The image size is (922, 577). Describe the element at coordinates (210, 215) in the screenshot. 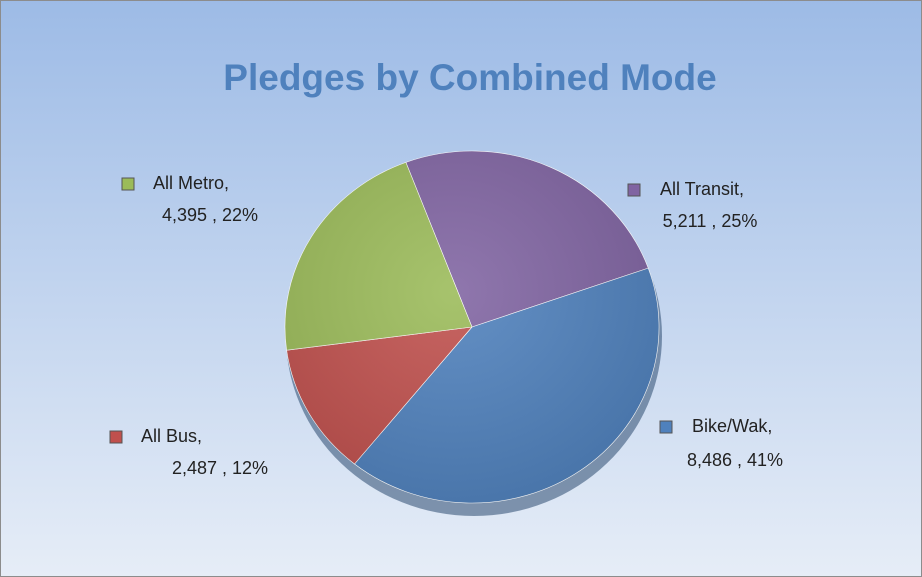

I see `data-label-value: 4,395 , 22%` at that location.